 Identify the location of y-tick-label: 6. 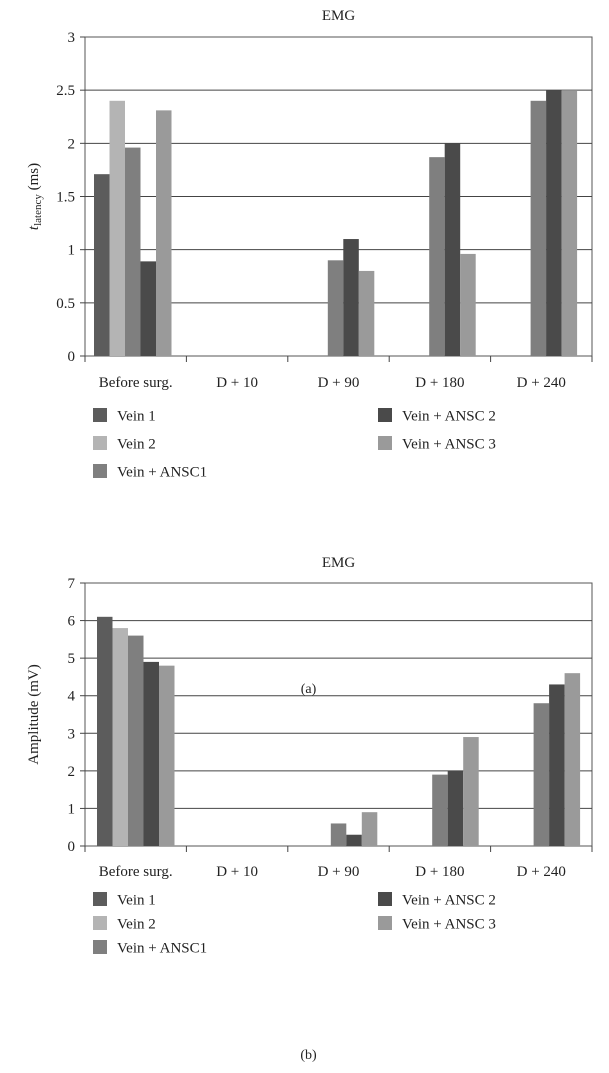
(72, 622).